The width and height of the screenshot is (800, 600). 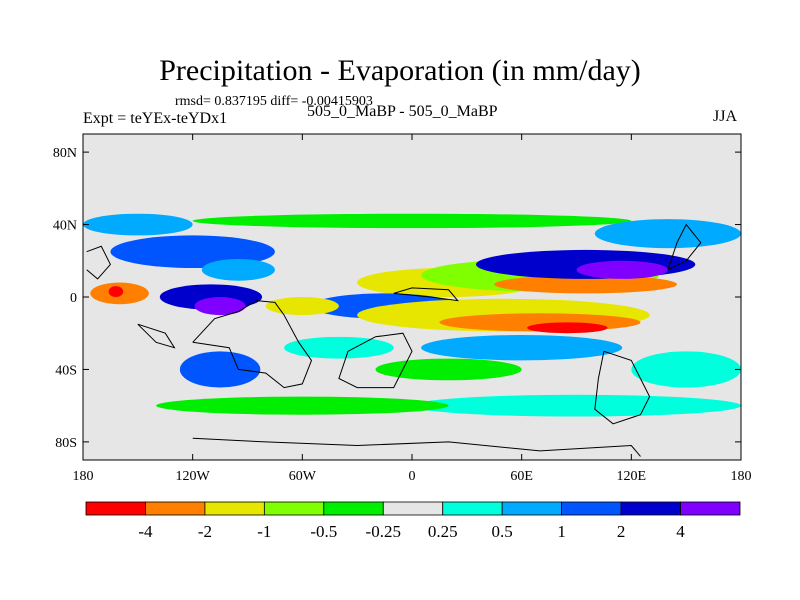 I want to click on colorbar-label-9: 4, so click(x=680, y=531).